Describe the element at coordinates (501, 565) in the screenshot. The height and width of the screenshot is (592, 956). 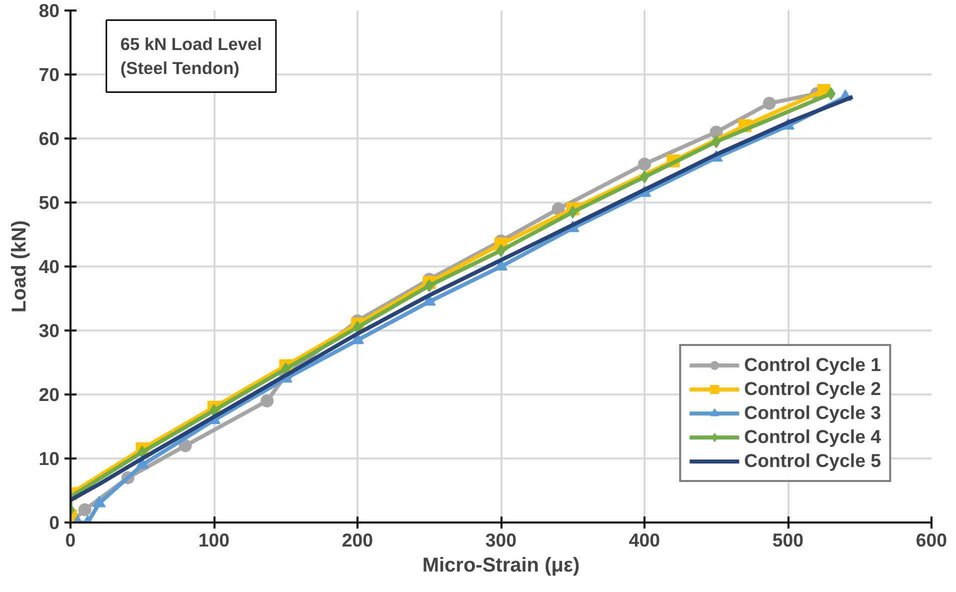
I see `x-axis-title: Micro-Strain (με)` at that location.